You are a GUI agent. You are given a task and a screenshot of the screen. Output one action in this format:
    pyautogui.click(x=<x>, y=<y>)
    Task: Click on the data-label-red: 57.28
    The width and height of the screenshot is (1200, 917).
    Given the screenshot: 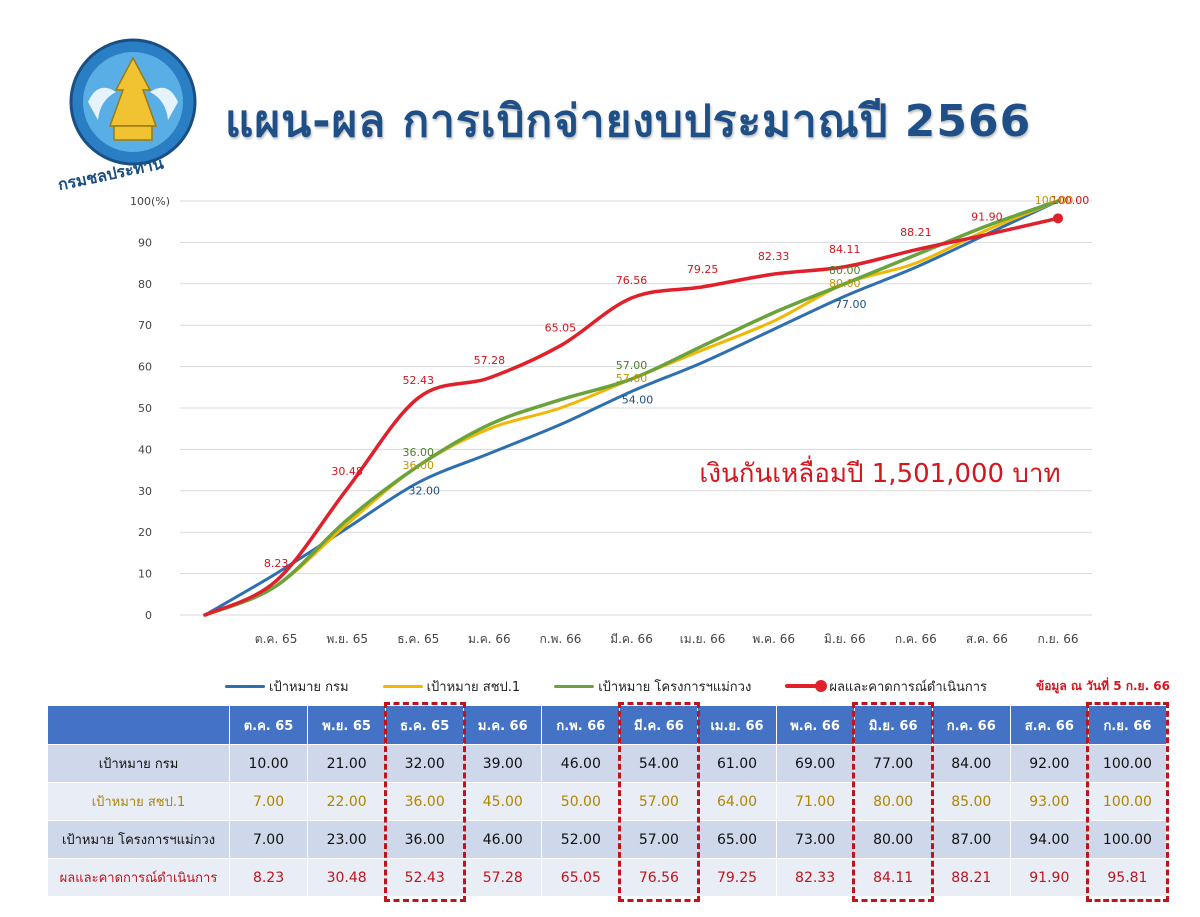 What is the action you would take?
    pyautogui.click(x=490, y=360)
    